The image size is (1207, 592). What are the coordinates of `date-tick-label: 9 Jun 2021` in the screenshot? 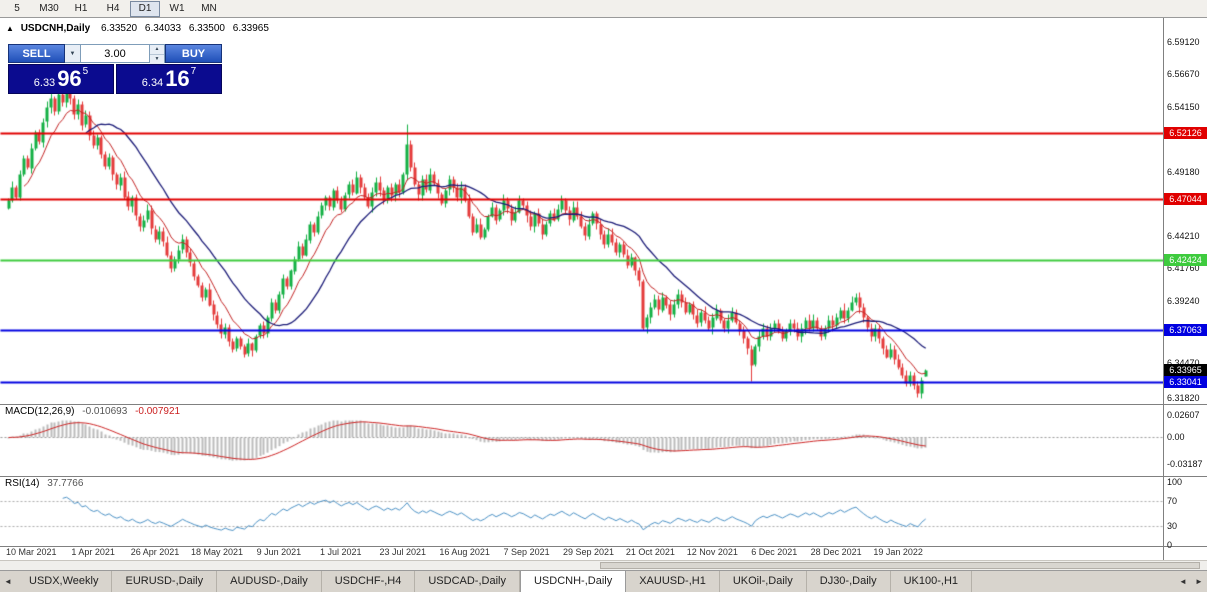 It's located at (279, 552).